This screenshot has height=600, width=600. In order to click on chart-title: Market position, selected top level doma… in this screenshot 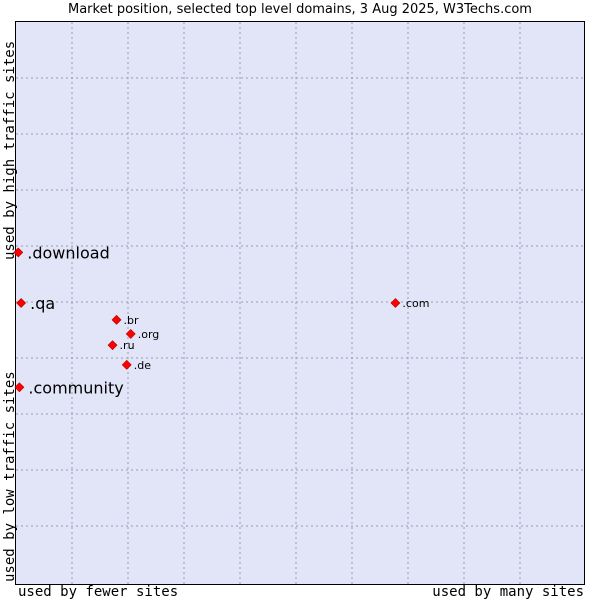, I will do `click(300, 9)`.